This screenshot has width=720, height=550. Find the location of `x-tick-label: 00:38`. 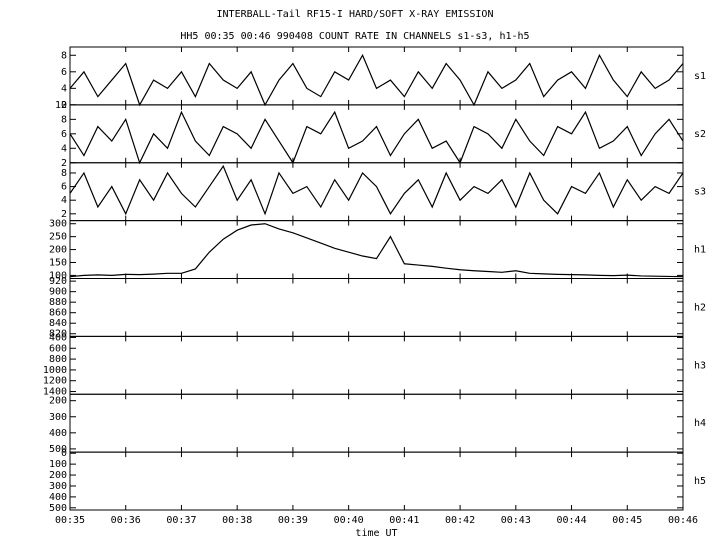

x-tick-label: 00:38 is located at coordinates (237, 520).